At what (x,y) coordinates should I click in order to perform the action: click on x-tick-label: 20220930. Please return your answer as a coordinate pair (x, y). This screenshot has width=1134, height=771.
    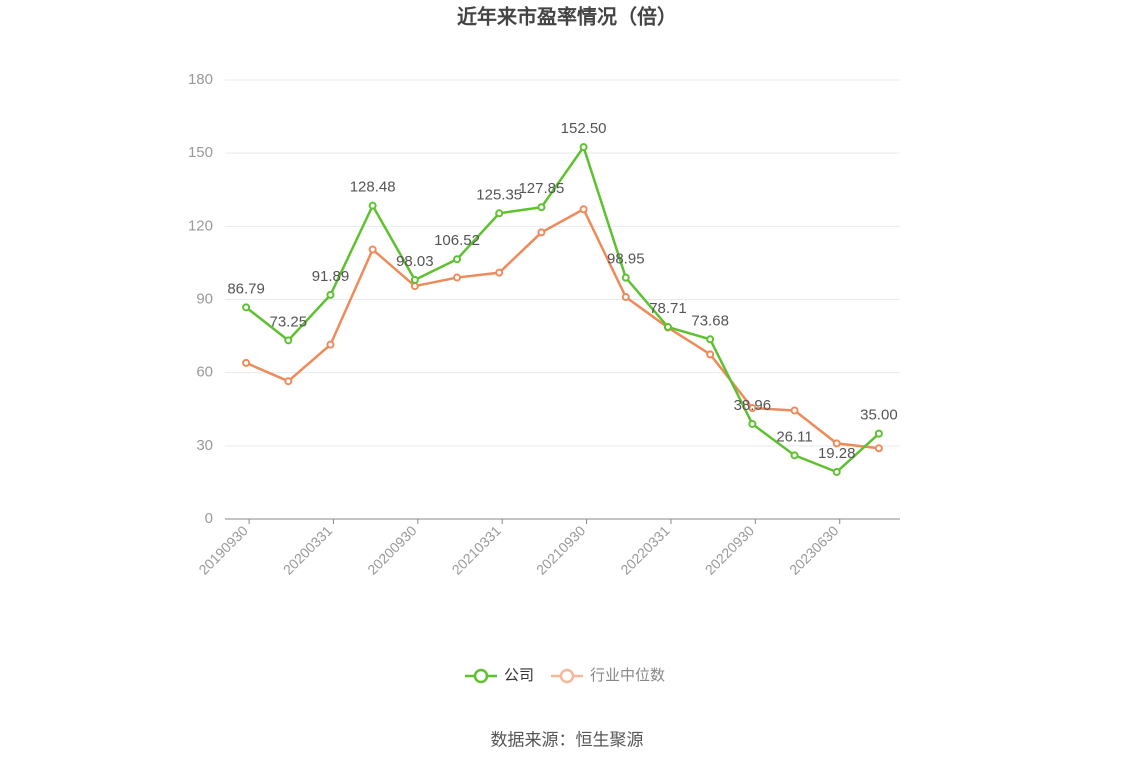
    Looking at the image, I should click on (730, 550).